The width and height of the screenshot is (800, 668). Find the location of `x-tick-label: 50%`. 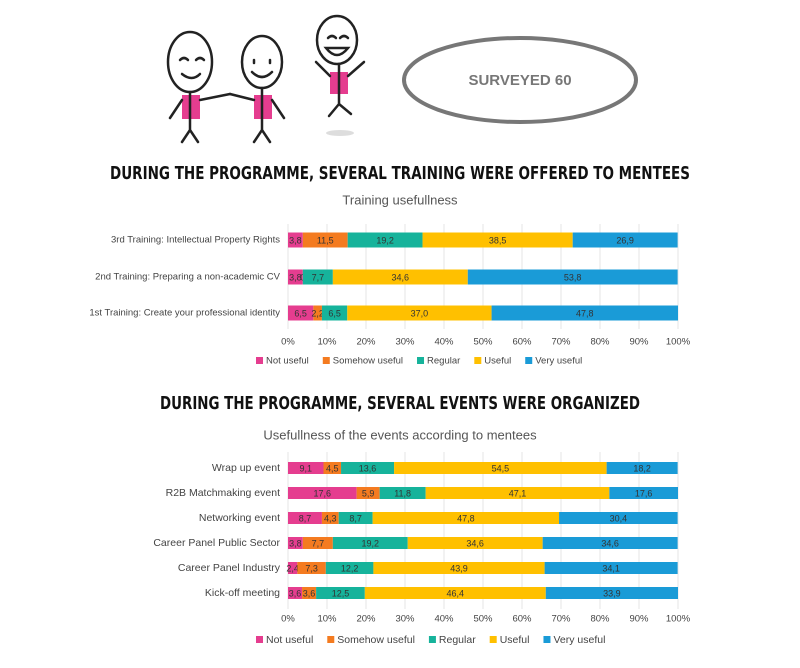

x-tick-label: 50% is located at coordinates (483, 342).